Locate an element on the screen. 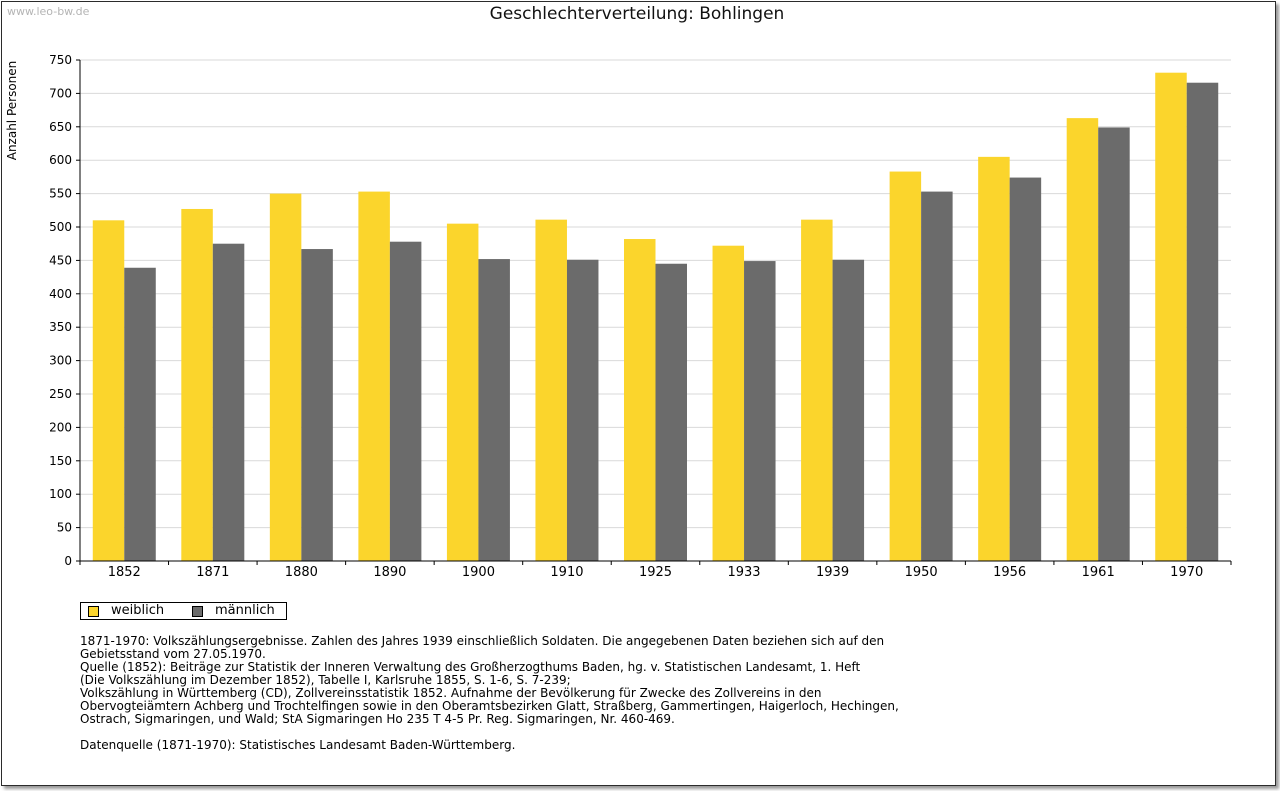  x-tick-label: 1890 is located at coordinates (389, 572).